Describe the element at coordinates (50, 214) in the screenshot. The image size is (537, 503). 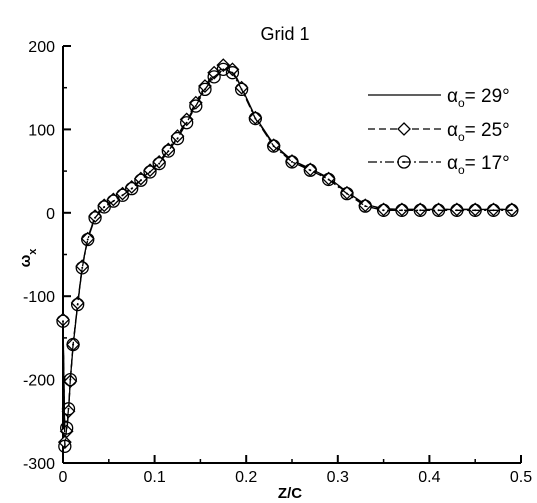
I see `y-tick-label: 0` at that location.